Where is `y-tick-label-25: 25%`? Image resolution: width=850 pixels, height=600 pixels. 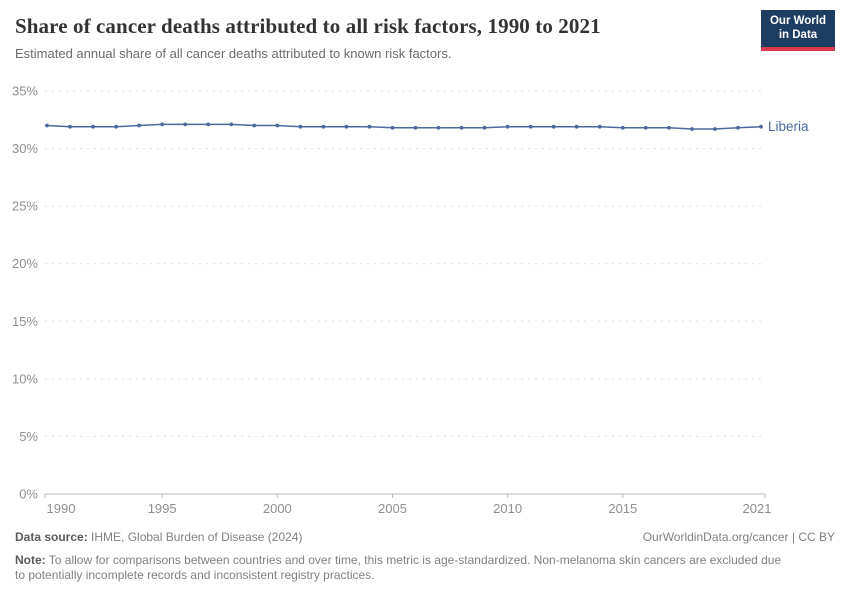 y-tick-label-25: 25% is located at coordinates (25, 206).